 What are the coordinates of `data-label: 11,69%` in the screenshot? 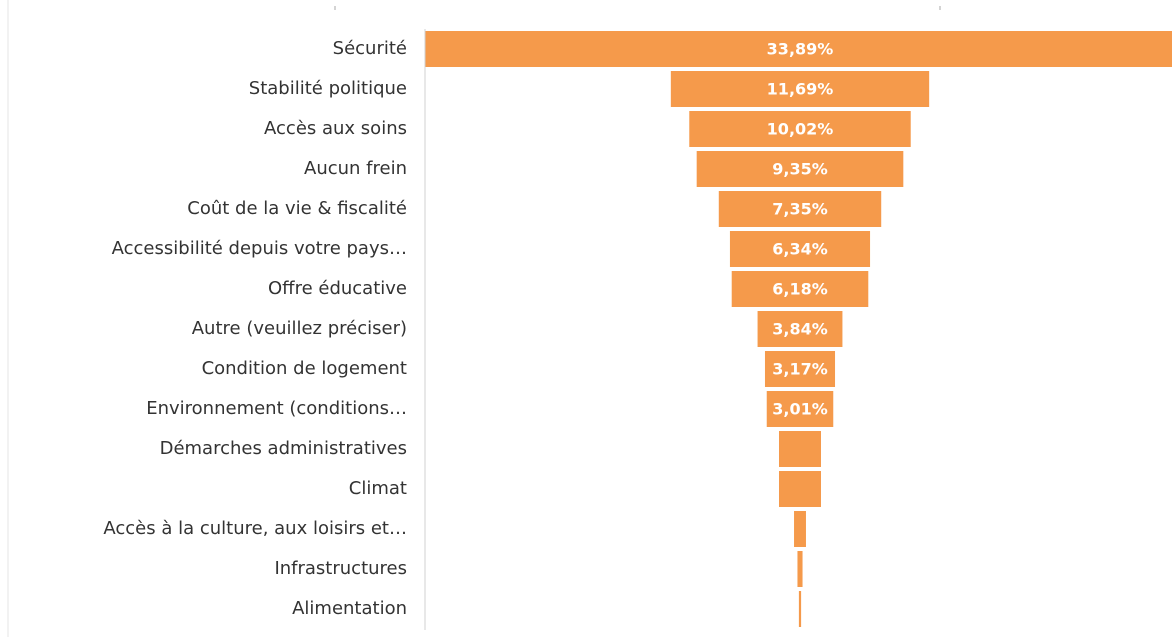 It's located at (800, 89).